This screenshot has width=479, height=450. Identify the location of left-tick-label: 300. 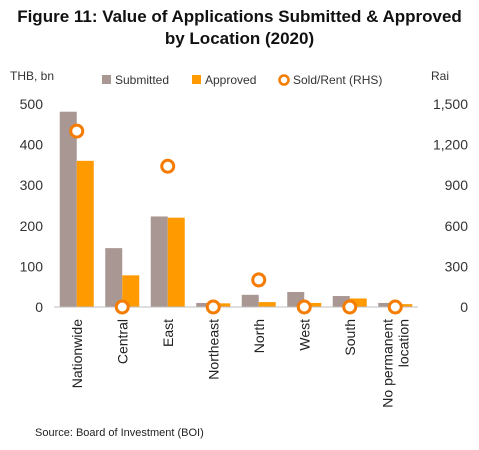
(32, 185).